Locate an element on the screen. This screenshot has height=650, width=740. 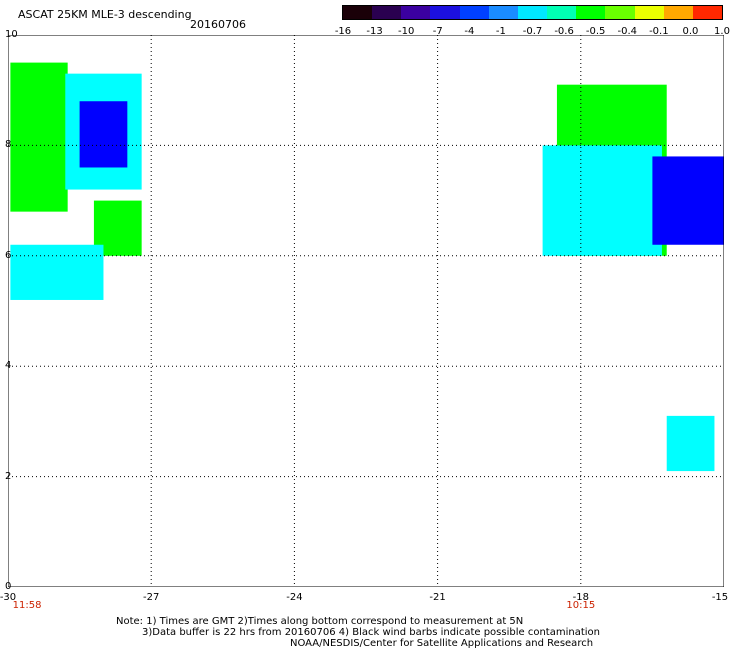
colorbar-label: -0.4 is located at coordinates (627, 31).